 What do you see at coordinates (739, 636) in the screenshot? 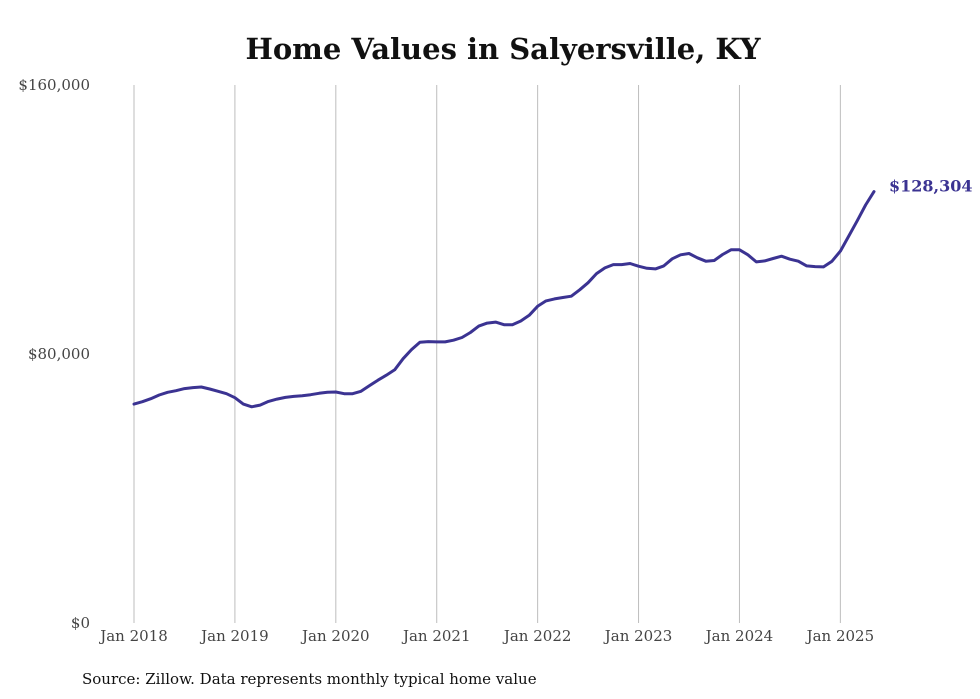
I see `x-tick-label: Jan 2024` at bounding box center [739, 636].